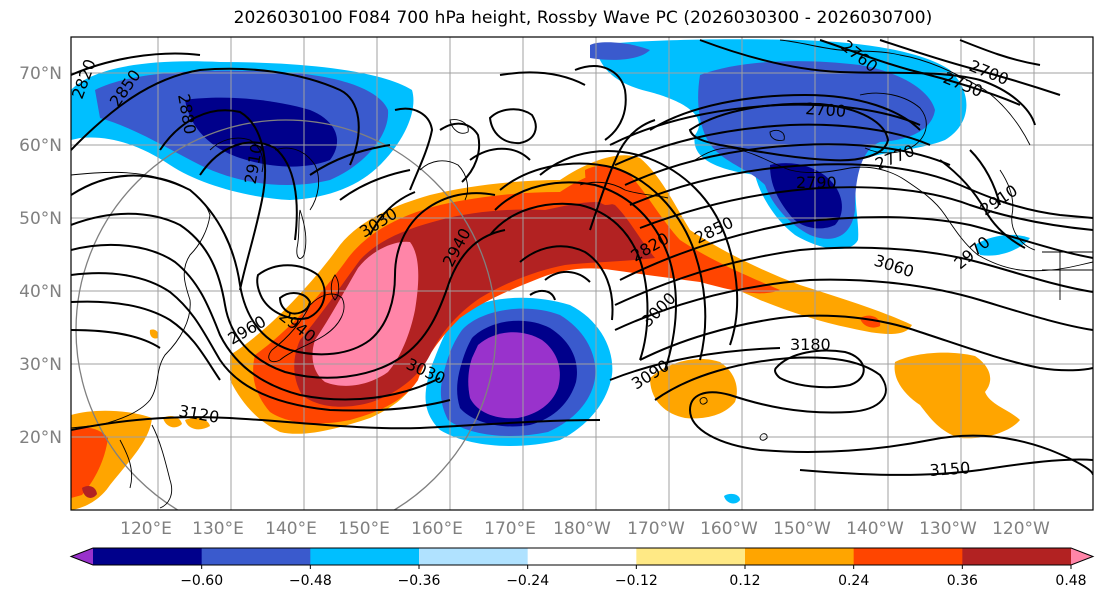 The width and height of the screenshot is (1105, 604). I want to click on colorbar-tick-label: −0.12, so click(636, 581).